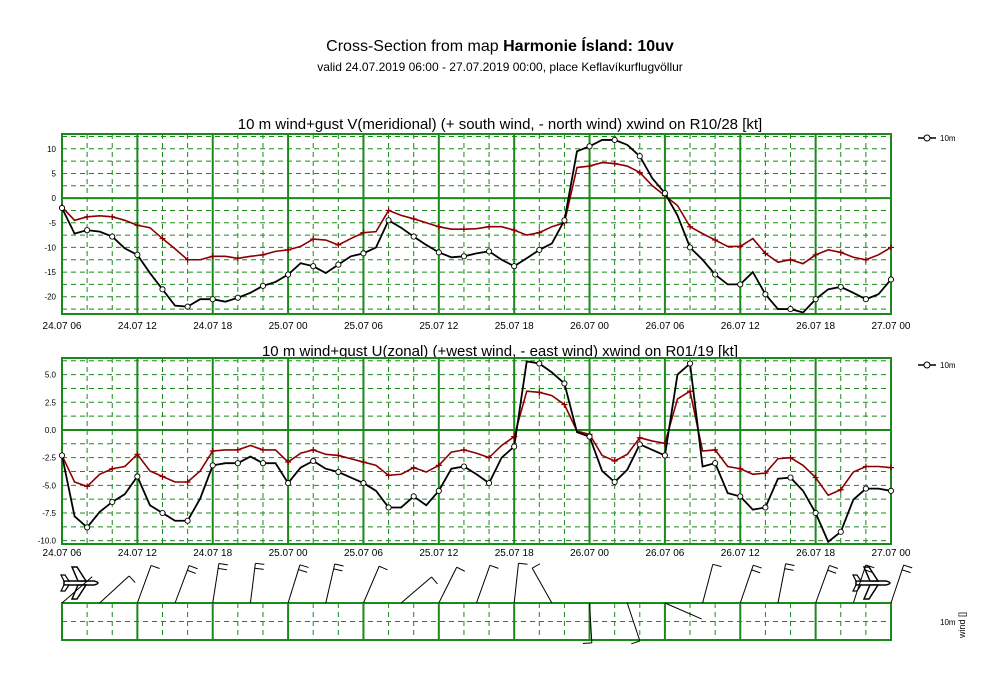  I want to click on u-chart-legend: 10m, so click(937, 365).